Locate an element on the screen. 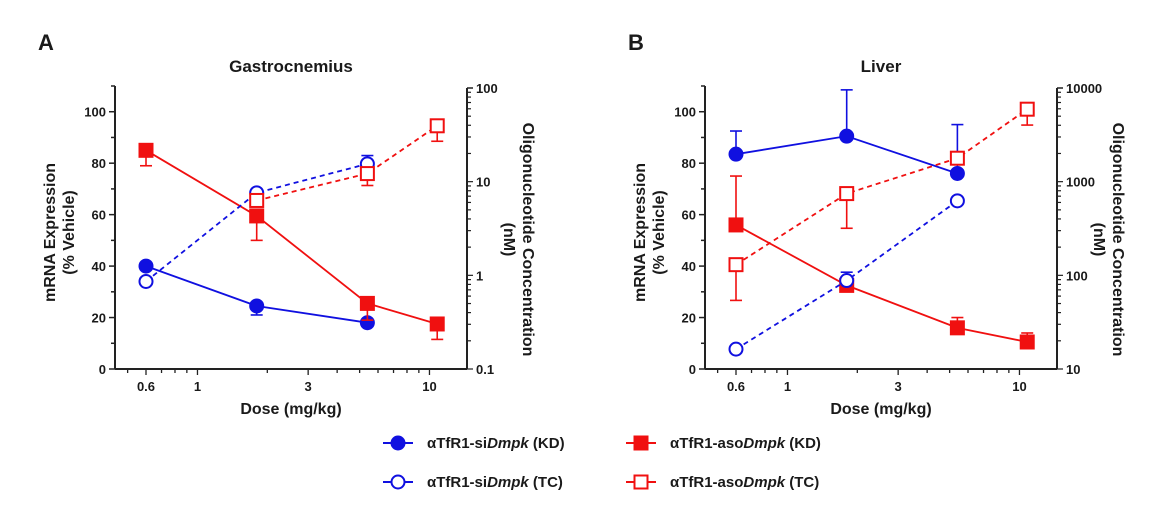  legend-item-aso_kd: αTfR1-asoDmpk (KD) is located at coordinates (723, 443).